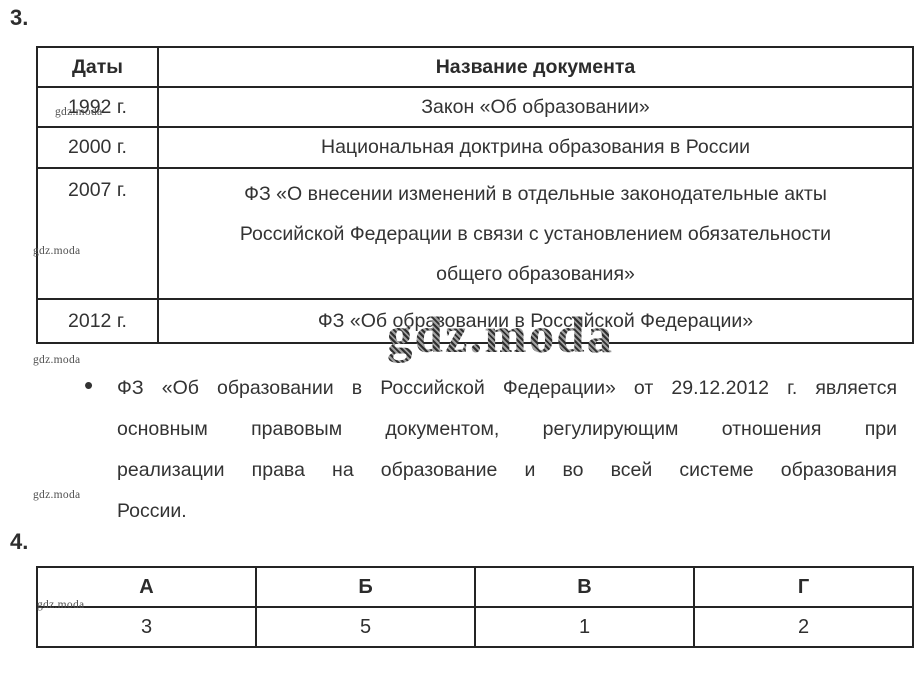 This screenshot has height=693, width=921. Describe the element at coordinates (535, 107) in the screenshot. I see `document-name-cell: Закон «Об образовании»` at that location.